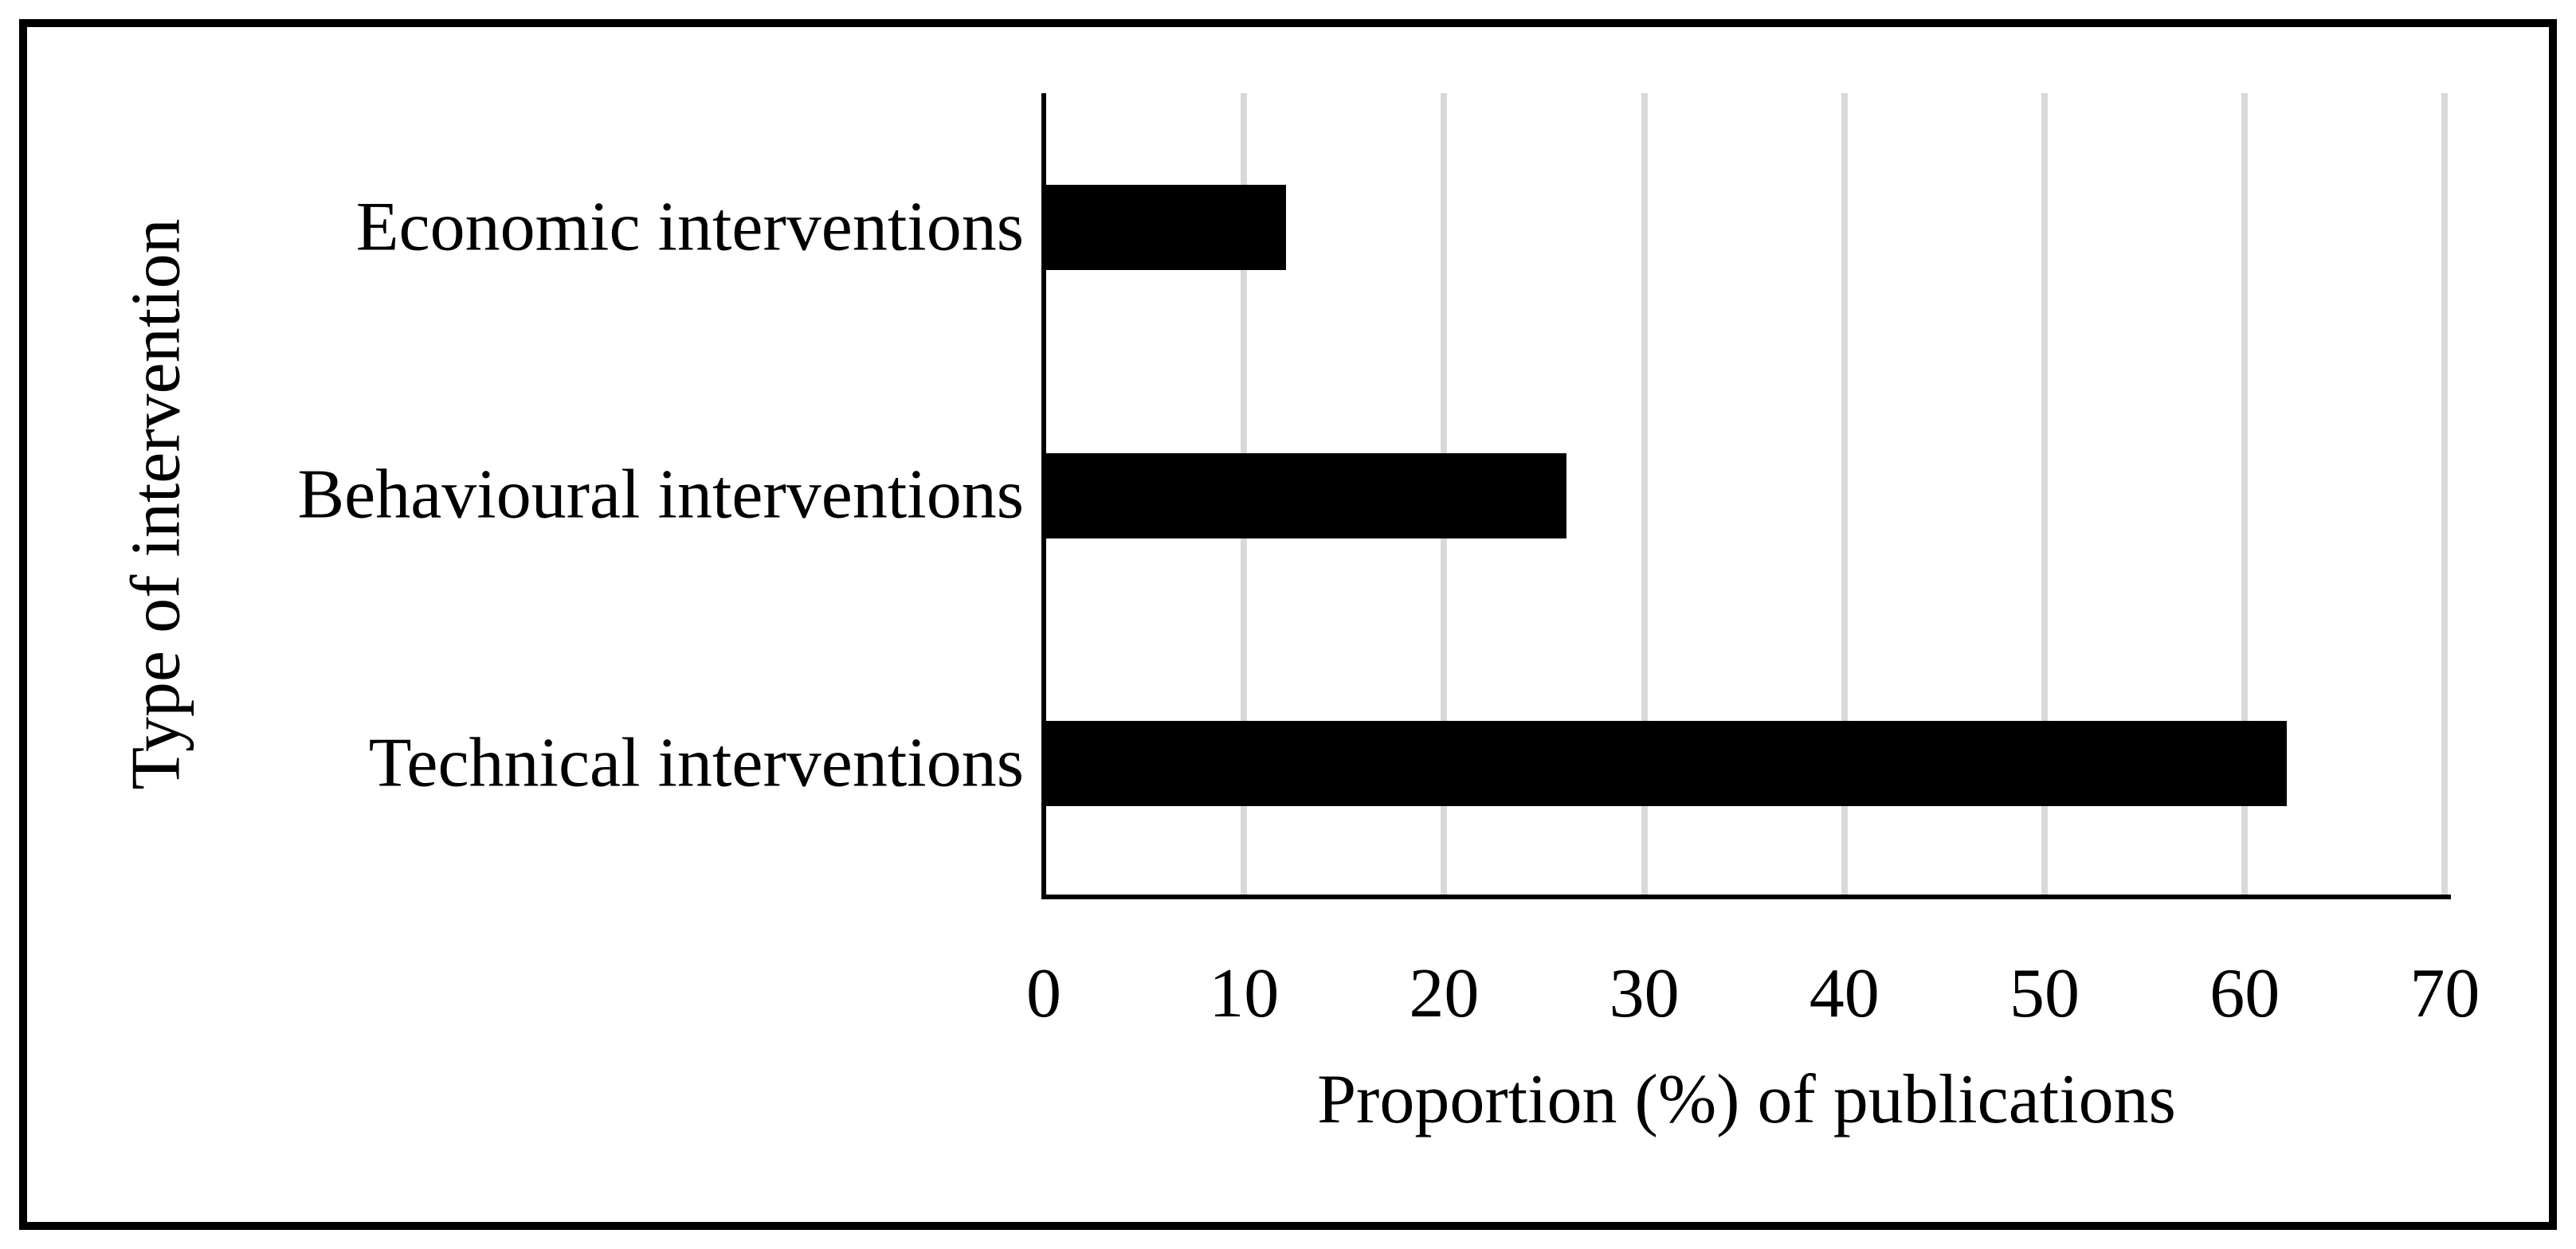 The height and width of the screenshot is (1249, 2576). What do you see at coordinates (2244, 993) in the screenshot?
I see `x-tick-label-60: 60` at bounding box center [2244, 993].